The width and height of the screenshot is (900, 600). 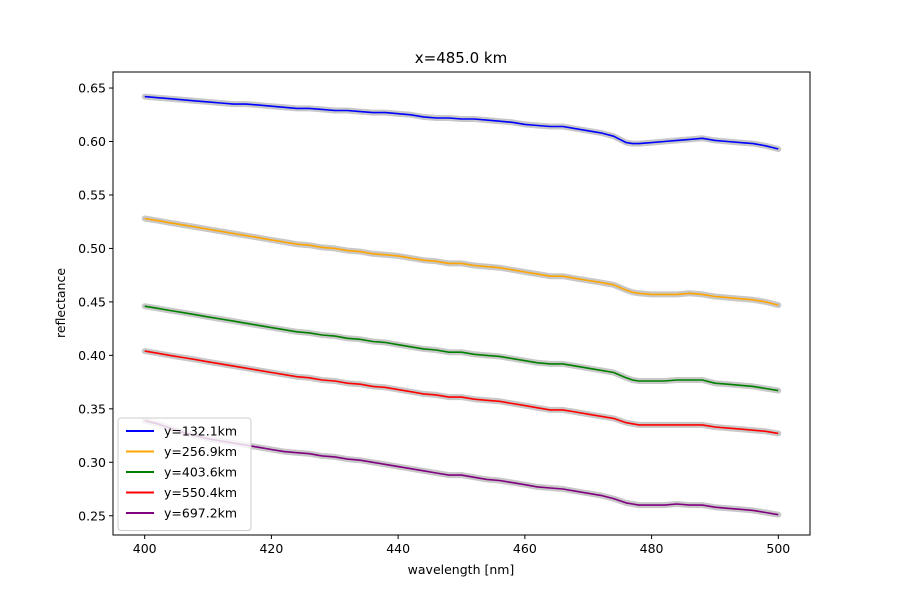 I want to click on x-tick-label: 480, so click(x=652, y=548).